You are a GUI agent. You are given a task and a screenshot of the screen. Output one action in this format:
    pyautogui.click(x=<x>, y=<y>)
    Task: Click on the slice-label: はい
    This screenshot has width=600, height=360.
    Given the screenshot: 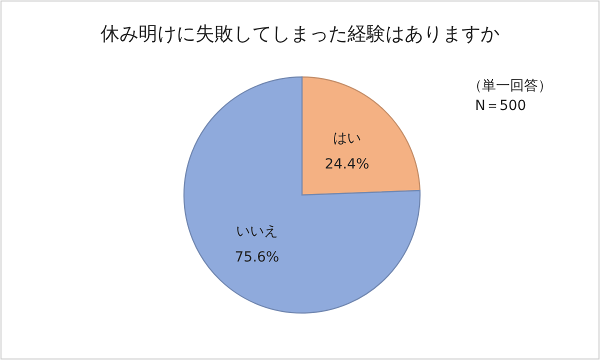 What is the action you would take?
    pyautogui.click(x=347, y=138)
    